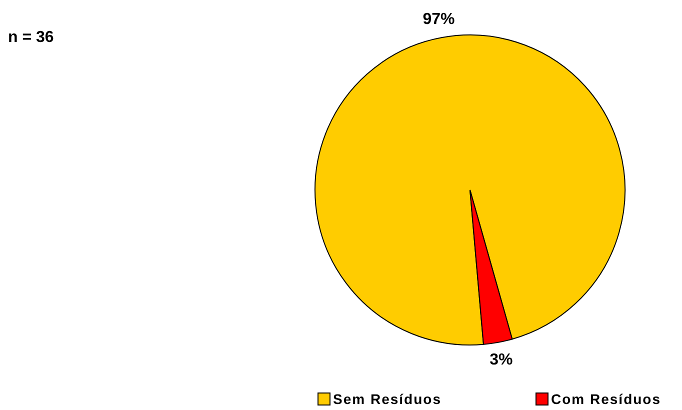  Describe the element at coordinates (438, 19) in the screenshot. I see `data-label: 97%` at that location.